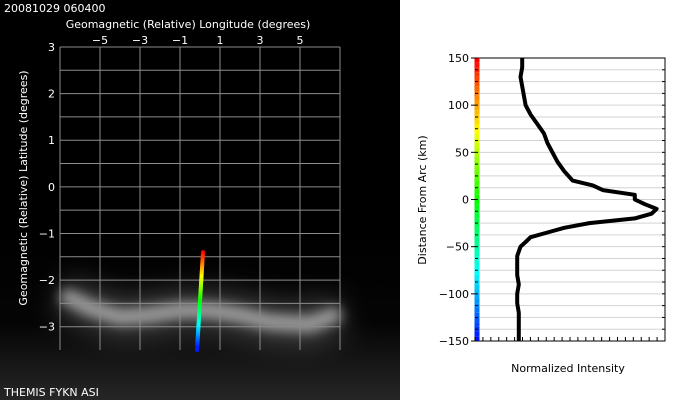  Describe the element at coordinates (454, 341) in the screenshot. I see `profile-y-tick-label: −150` at that location.